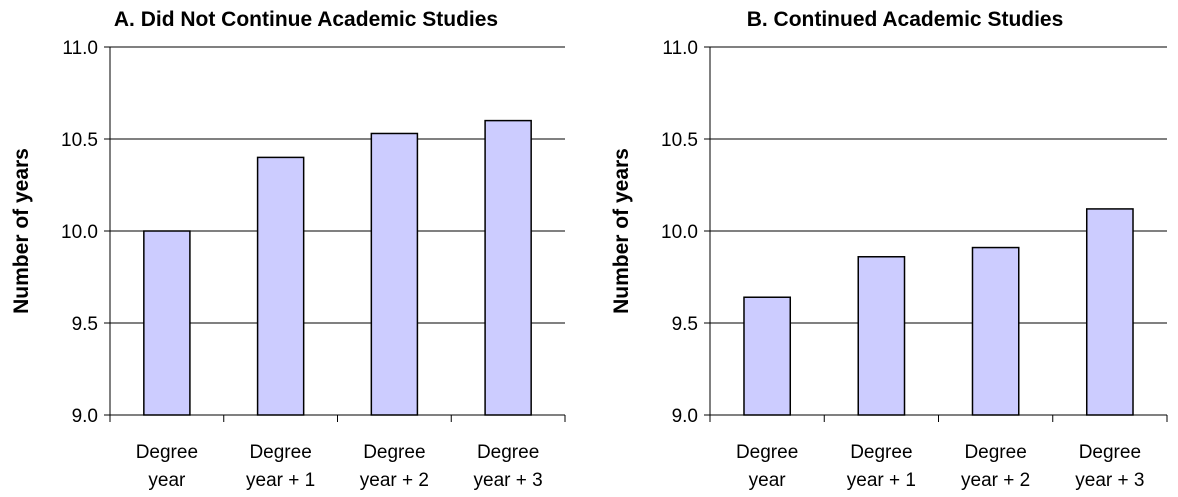  Describe the element at coordinates (306, 19) in the screenshot. I see `chart-title: A. Did Not Continue Academic Studies` at that location.